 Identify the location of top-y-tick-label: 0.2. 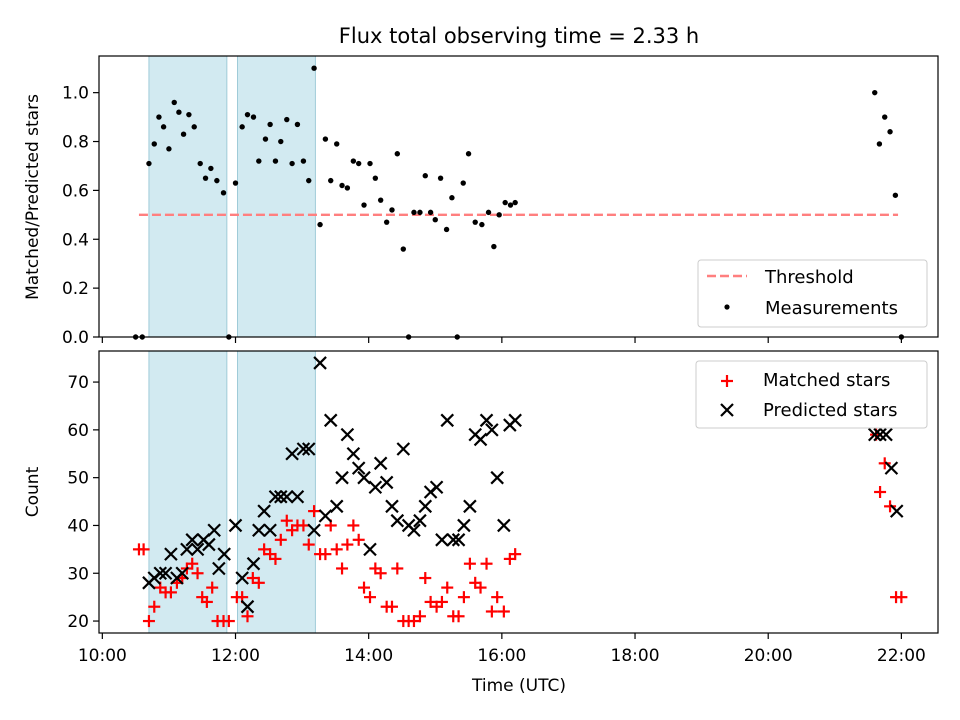
(75, 289).